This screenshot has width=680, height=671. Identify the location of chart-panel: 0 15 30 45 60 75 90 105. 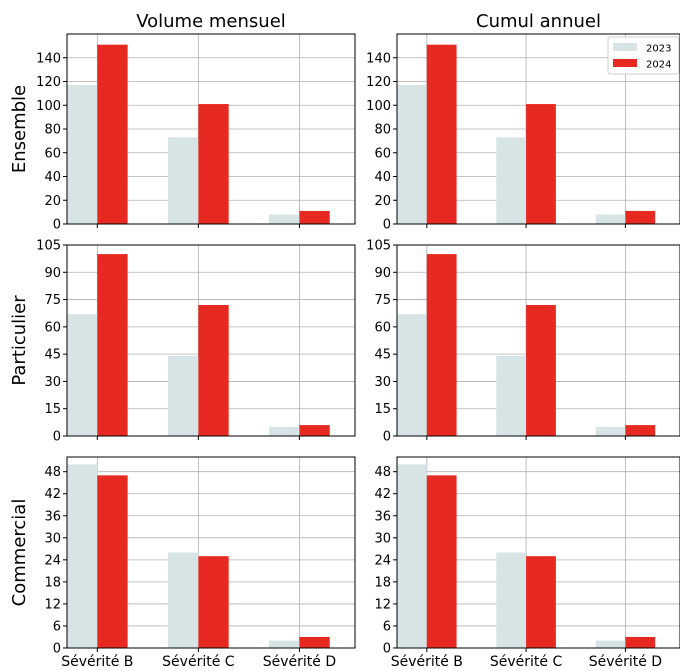
(523, 342).